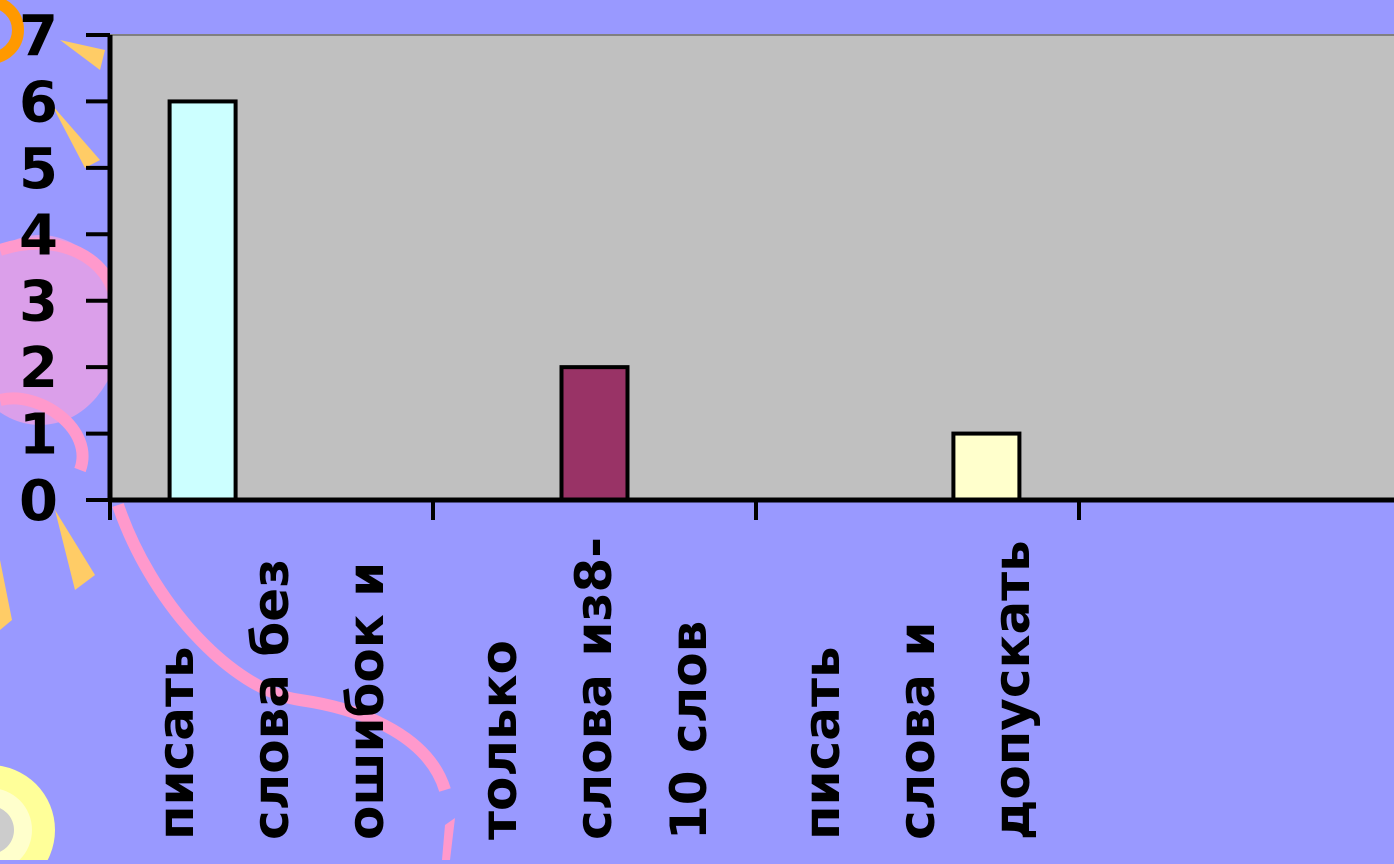  I want to click on y-tick-label: 0, so click(38, 501).